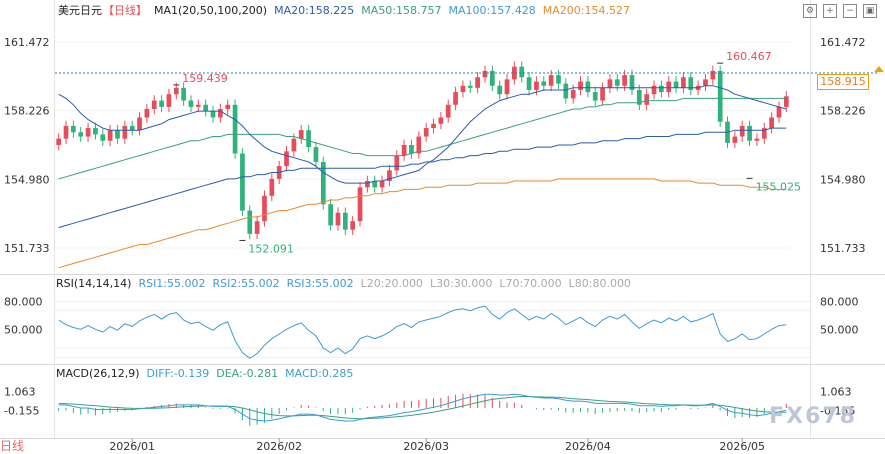 Image resolution: width=885 pixels, height=454 pixels. Describe the element at coordinates (205, 78) in the screenshot. I see `extreme-label-high: 159.439` at that location.